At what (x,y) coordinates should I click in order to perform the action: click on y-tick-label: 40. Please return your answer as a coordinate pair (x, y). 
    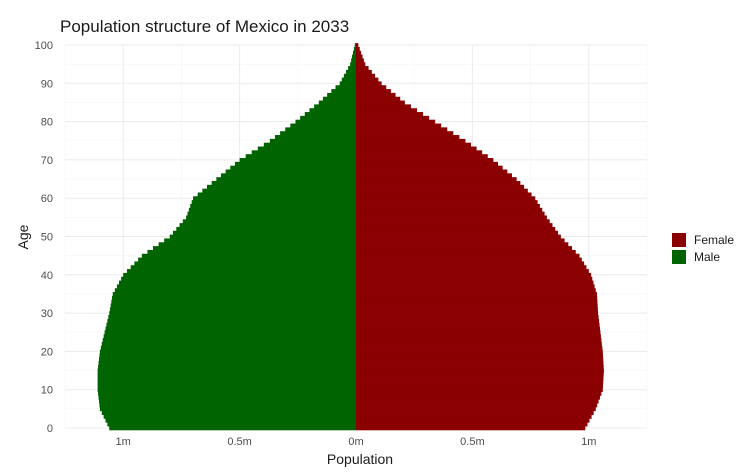
    Looking at the image, I should click on (47, 276).